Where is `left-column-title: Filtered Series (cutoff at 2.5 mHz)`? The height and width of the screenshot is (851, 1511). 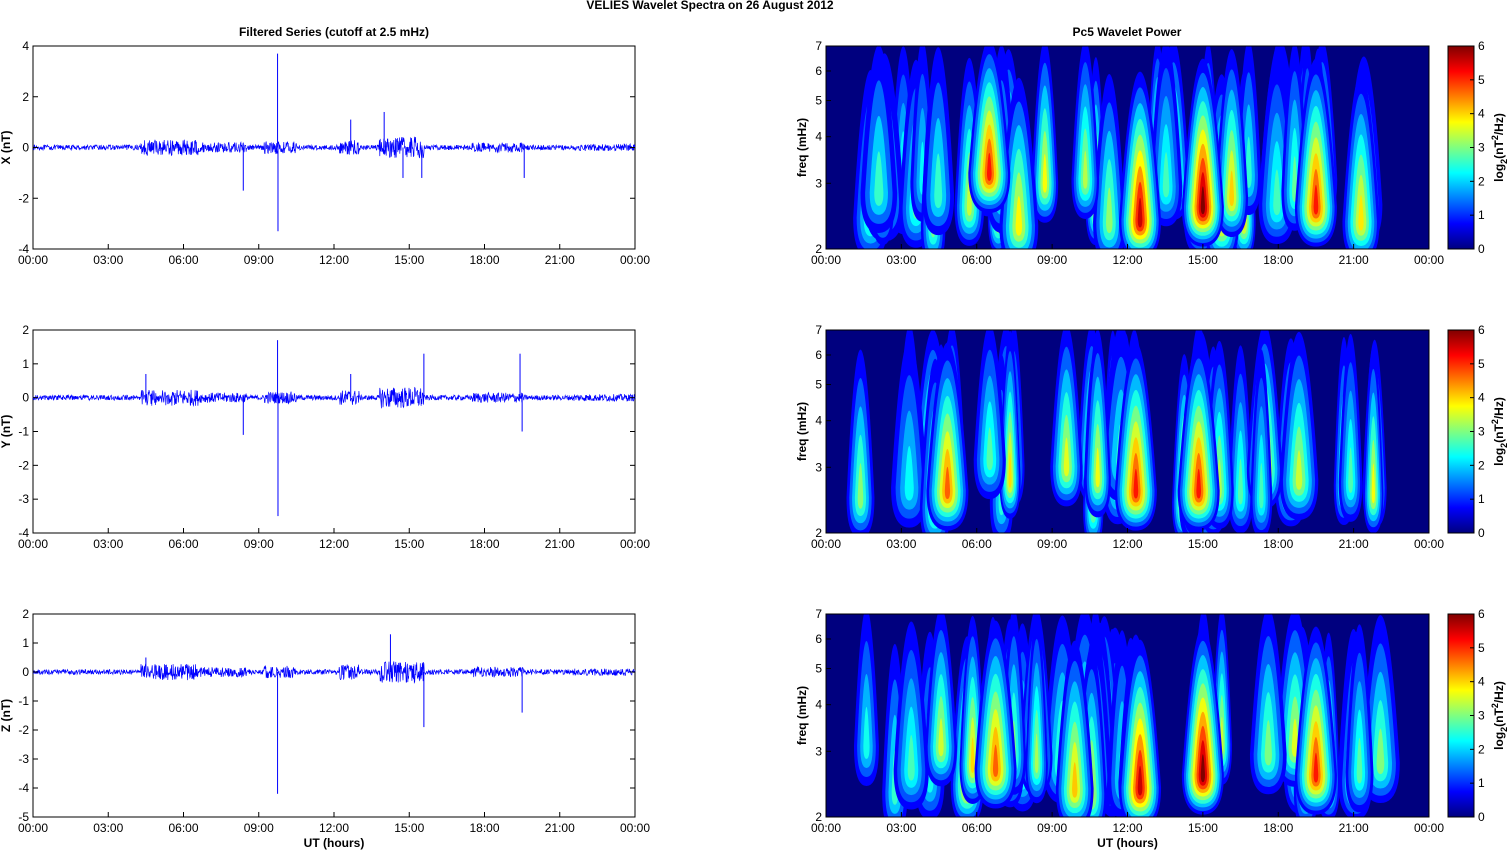 left-column-title: Filtered Series (cutoff at 2.5 mHz) is located at coordinates (334, 32).